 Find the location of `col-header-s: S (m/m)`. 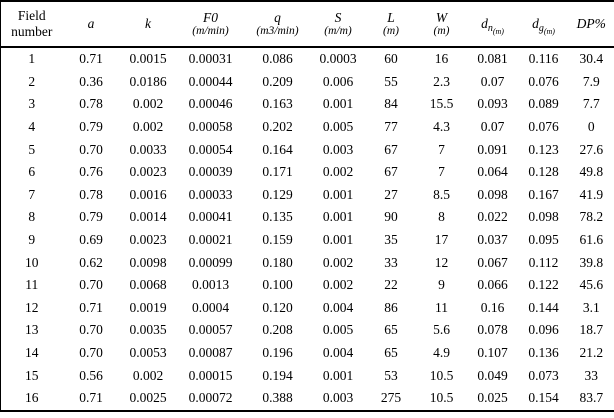

col-header-s: S (m/m) is located at coordinates (338, 24).